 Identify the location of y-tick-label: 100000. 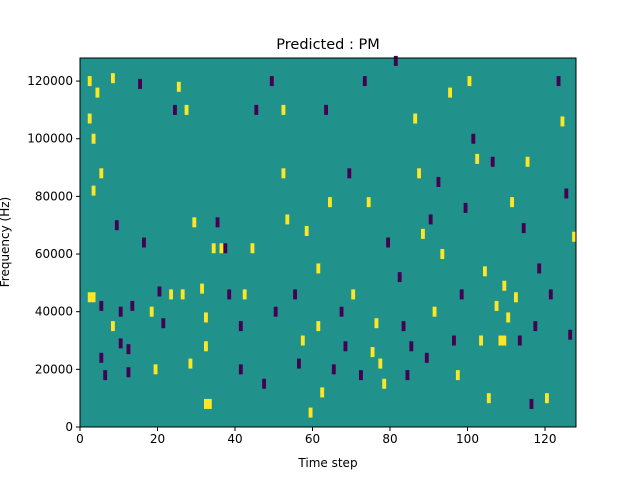
(50, 139).